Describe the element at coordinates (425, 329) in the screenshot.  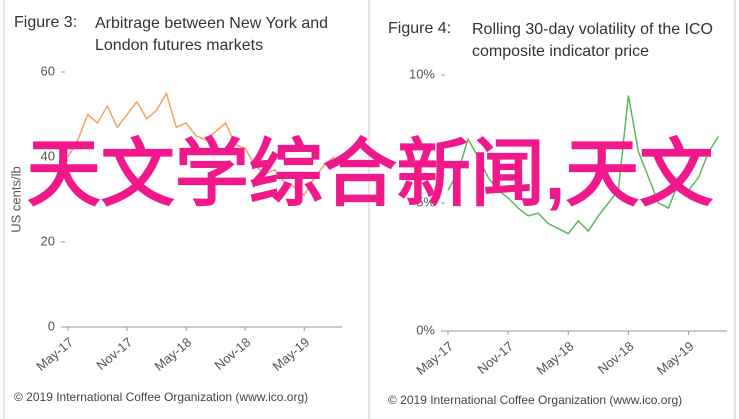
I see `y-tick-label: 0%` at that location.